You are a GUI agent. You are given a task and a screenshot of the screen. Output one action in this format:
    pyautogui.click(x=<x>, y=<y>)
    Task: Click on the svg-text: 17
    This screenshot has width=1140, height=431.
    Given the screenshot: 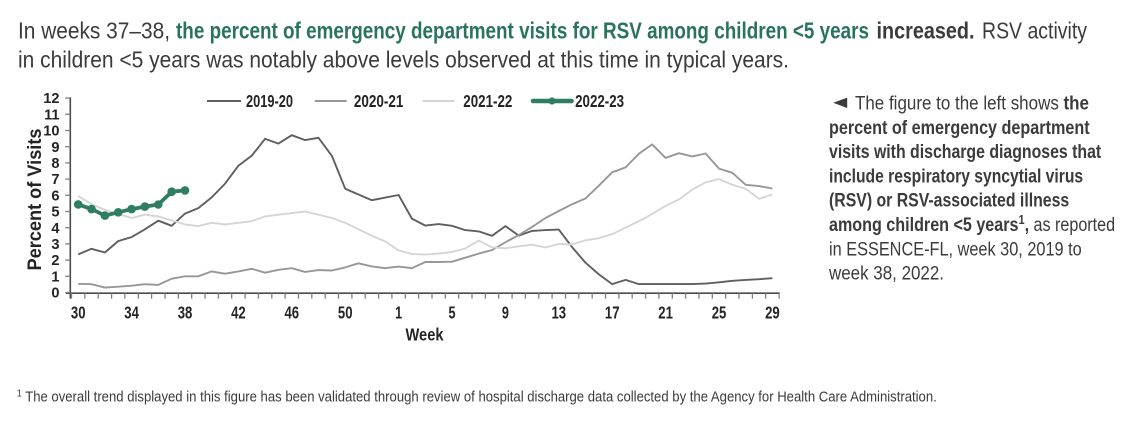 What is the action you would take?
    pyautogui.click(x=612, y=313)
    